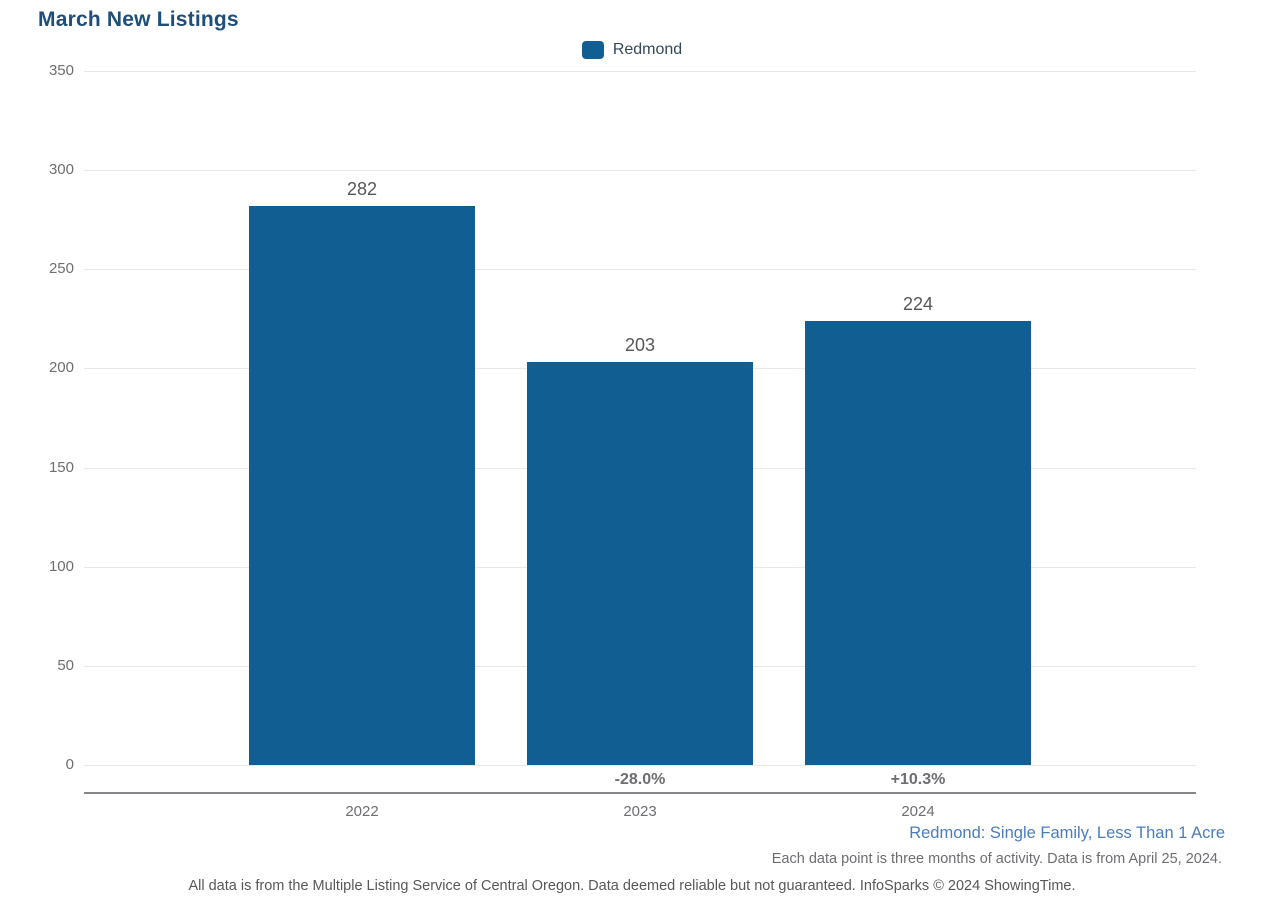 This screenshot has width=1264, height=919. Describe the element at coordinates (640, 811) in the screenshot. I see `x-axis-category-label: 2023` at that location.